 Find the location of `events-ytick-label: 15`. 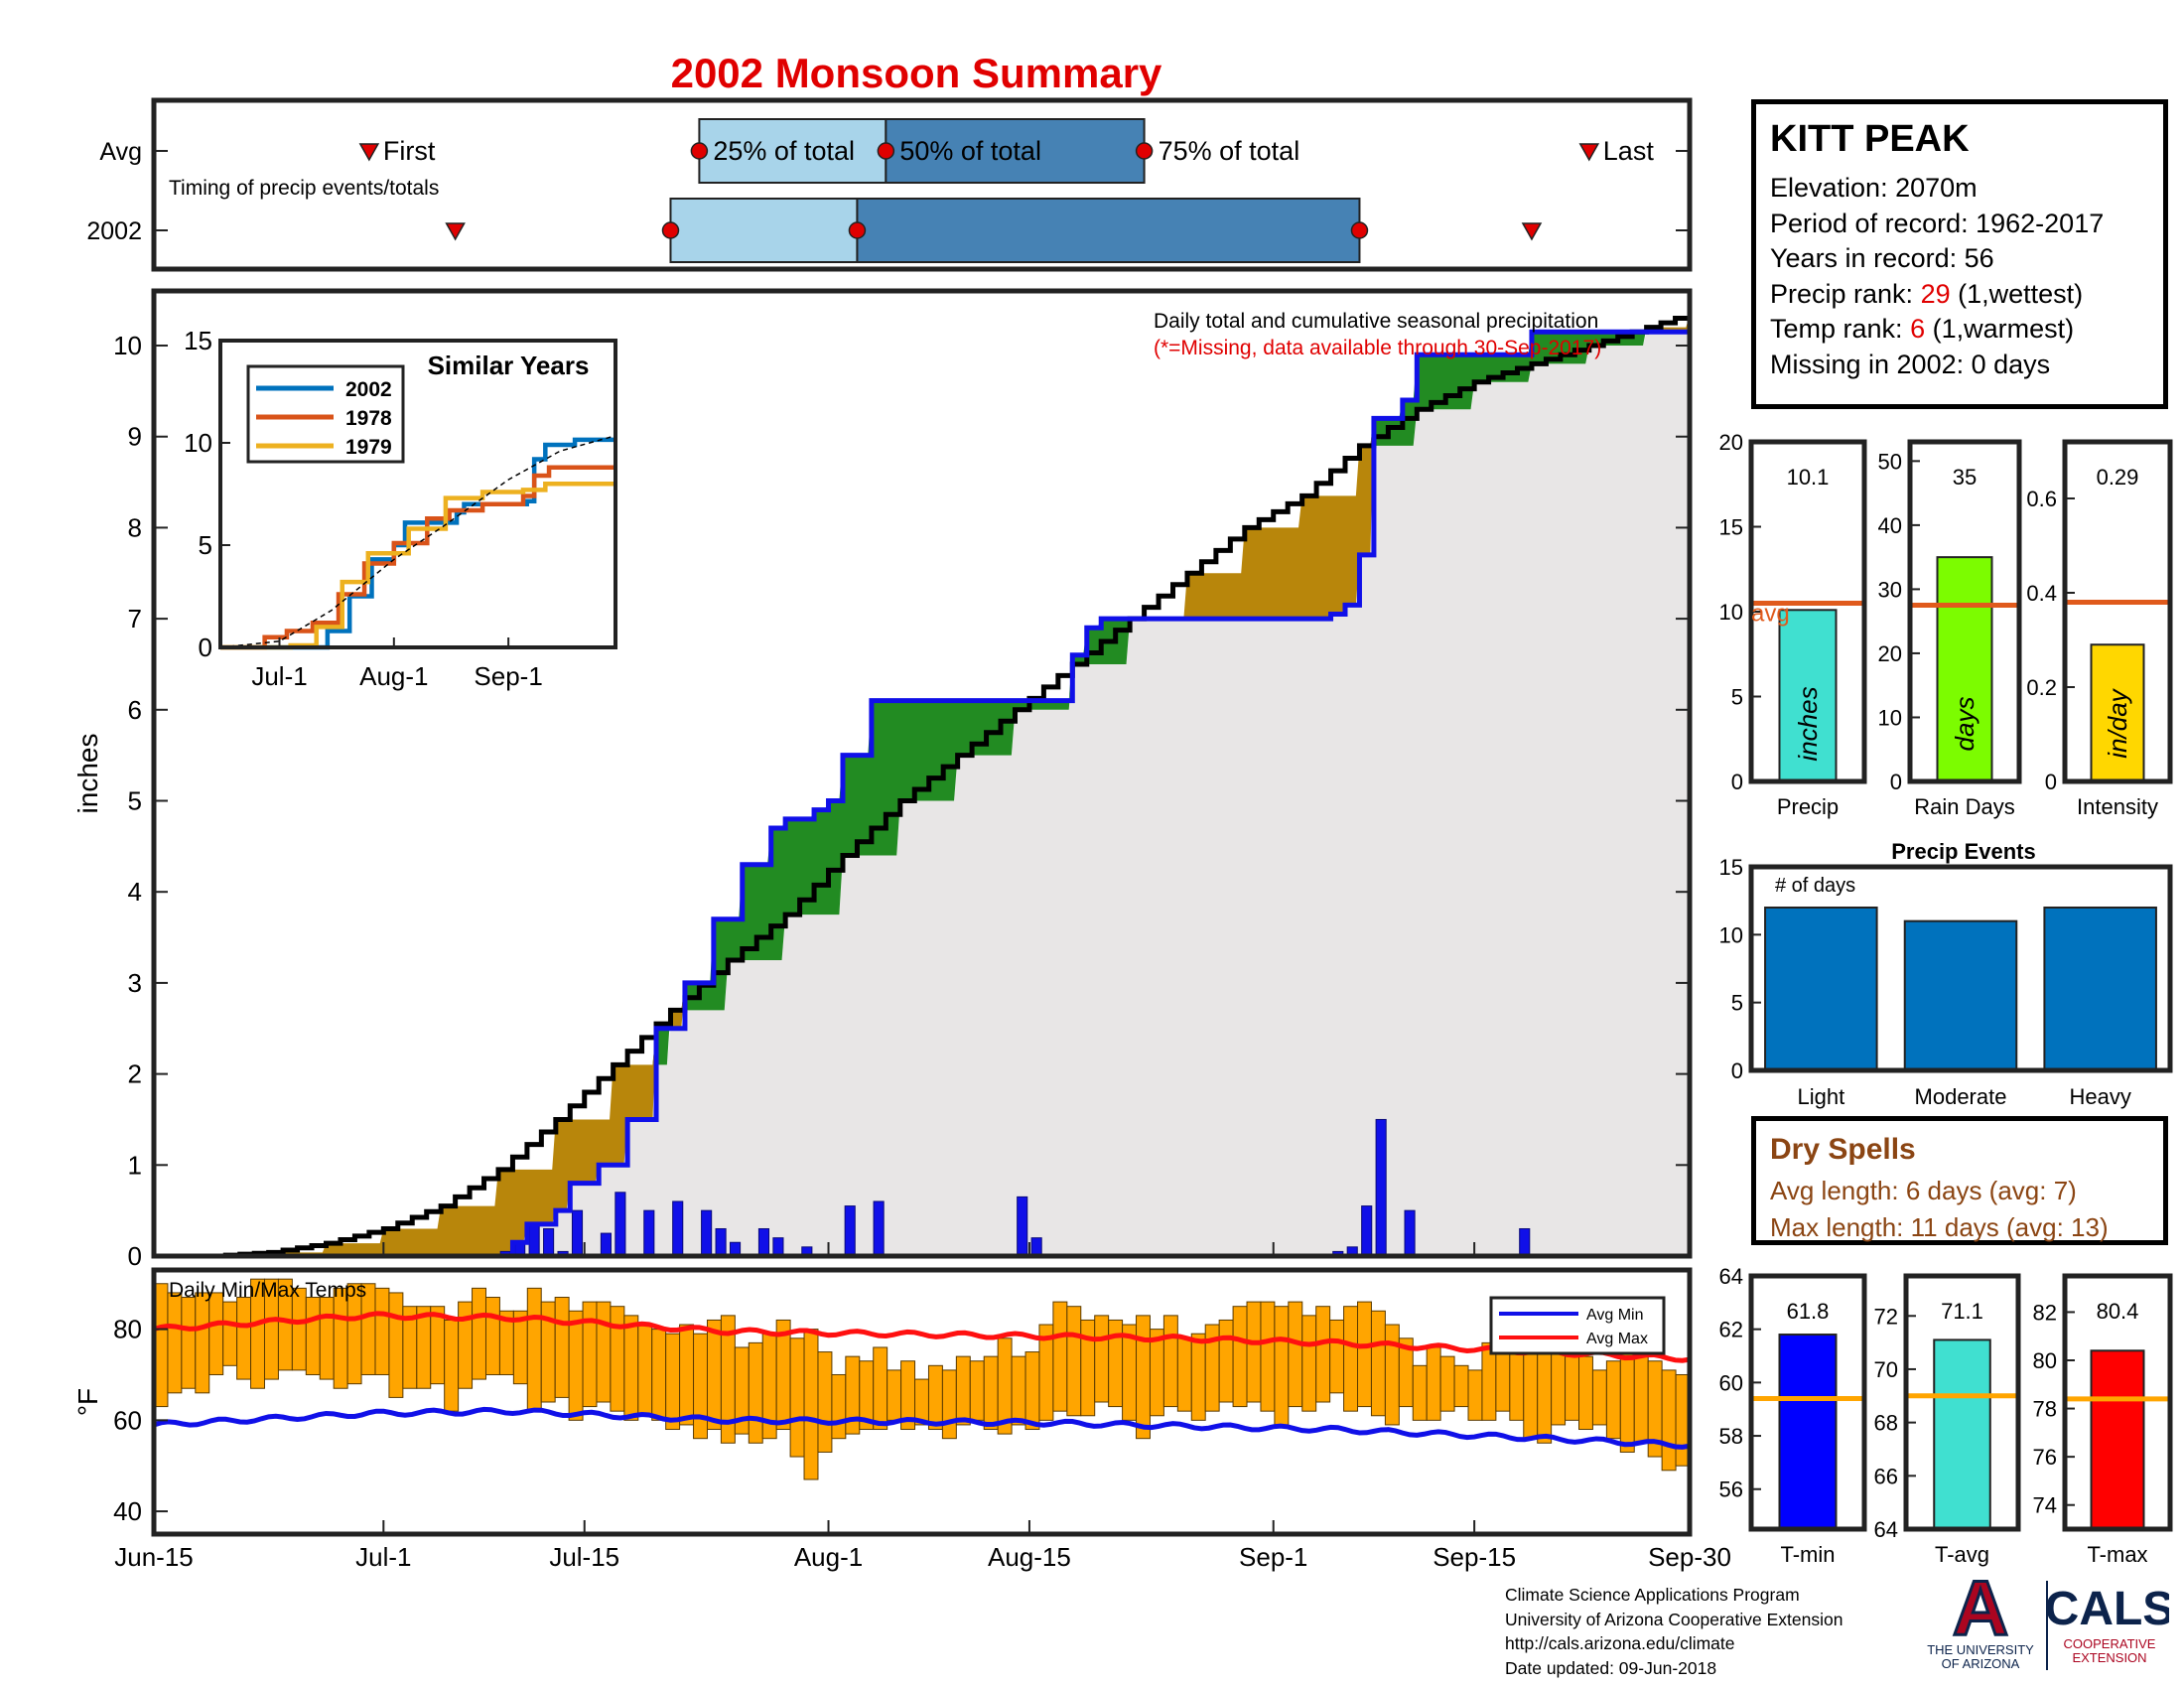

events-ytick-label: 15 is located at coordinates (1731, 867).